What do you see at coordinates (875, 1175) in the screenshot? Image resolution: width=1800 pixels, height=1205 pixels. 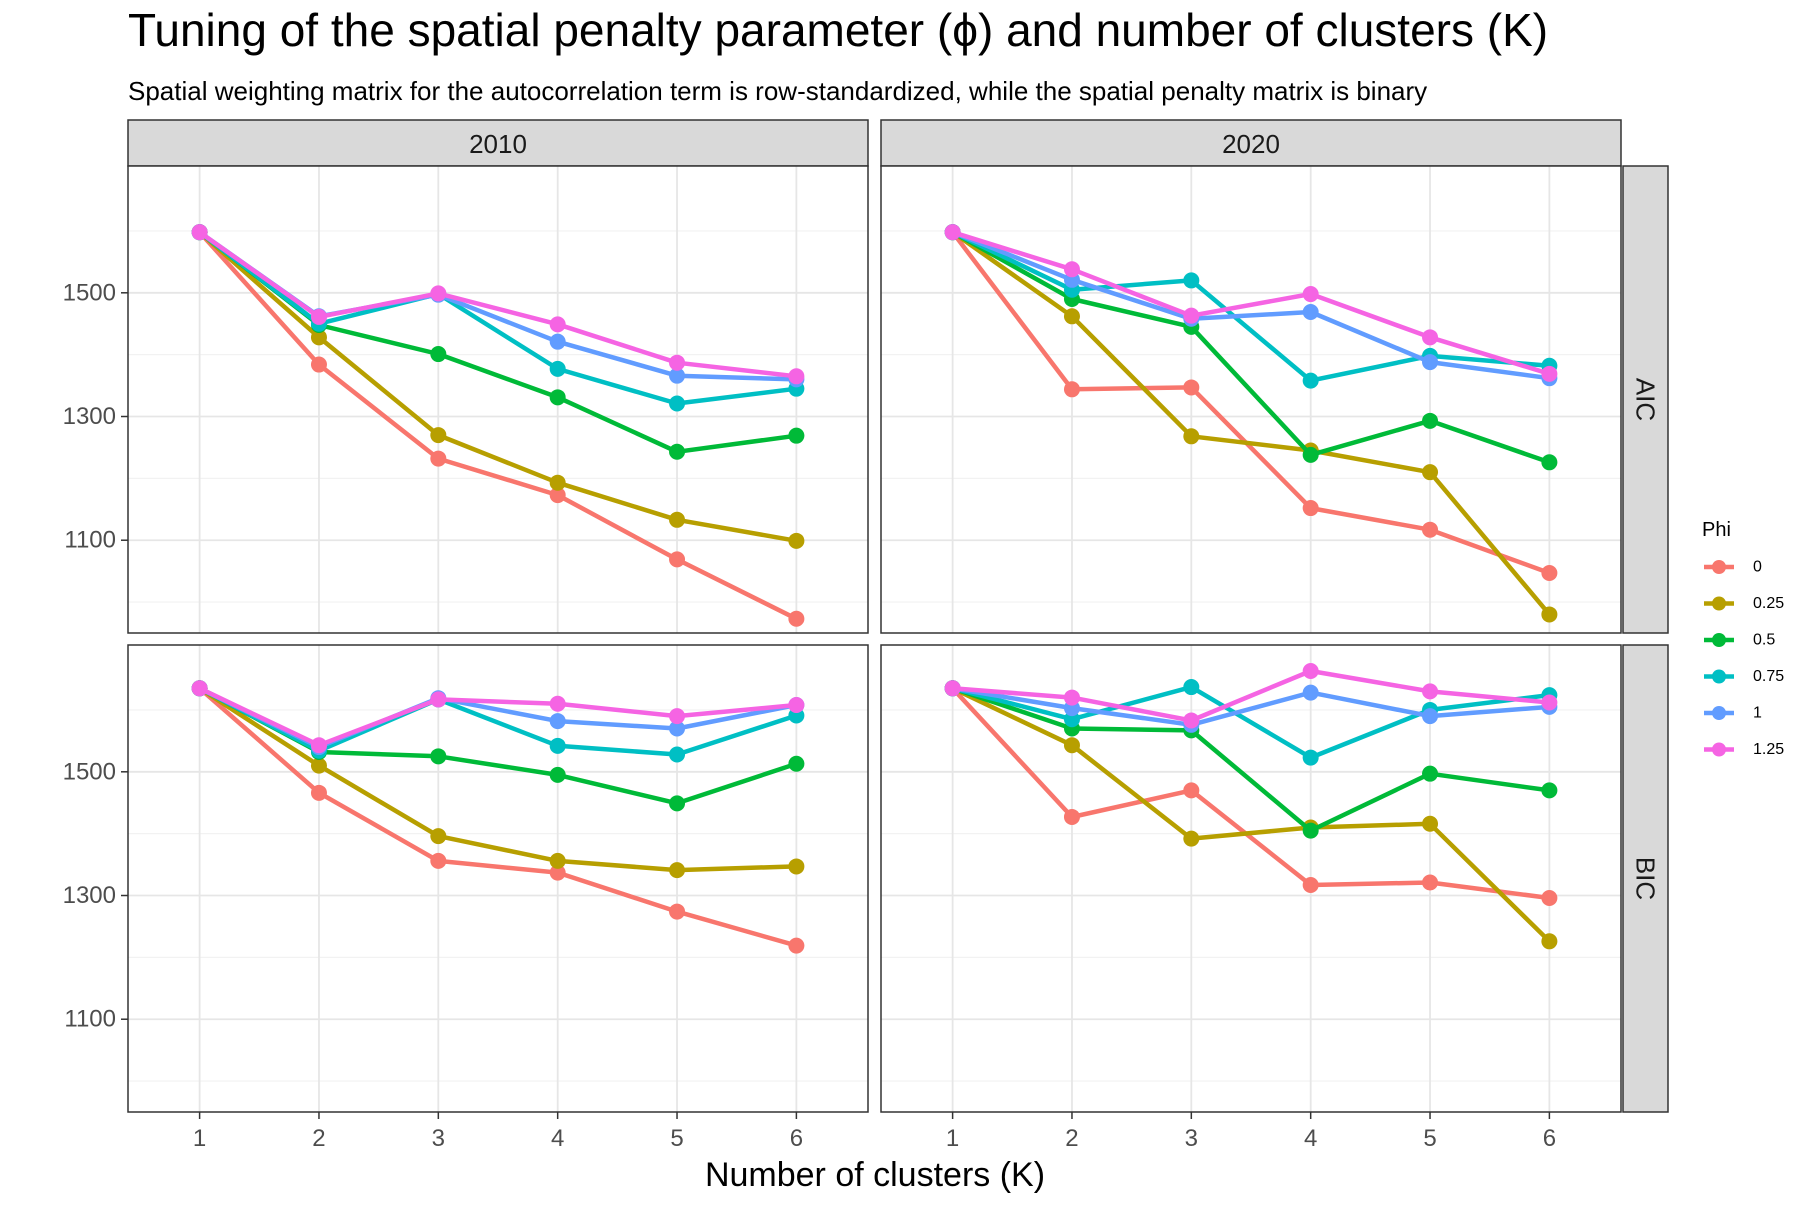 I see `x-axis-label: Number of clusters (K)` at bounding box center [875, 1175].